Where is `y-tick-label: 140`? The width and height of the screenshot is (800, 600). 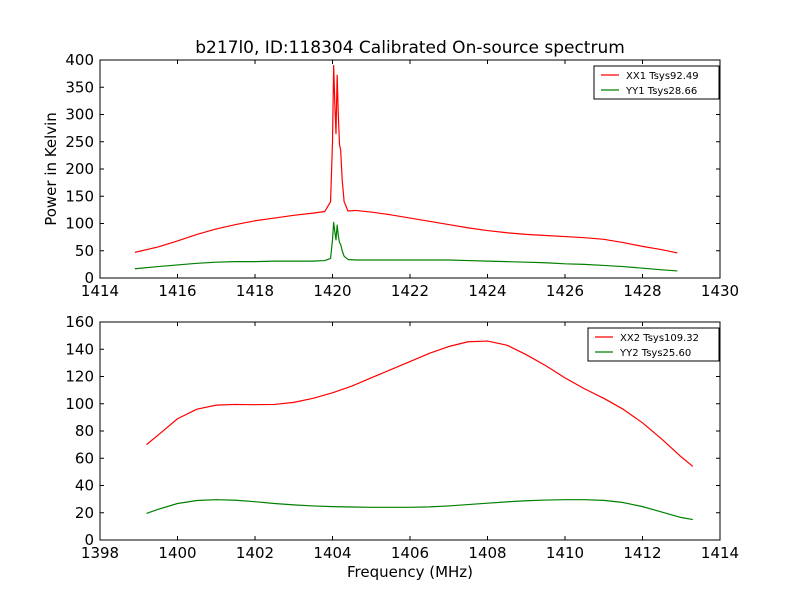 y-tick-label: 140 is located at coordinates (79, 349).